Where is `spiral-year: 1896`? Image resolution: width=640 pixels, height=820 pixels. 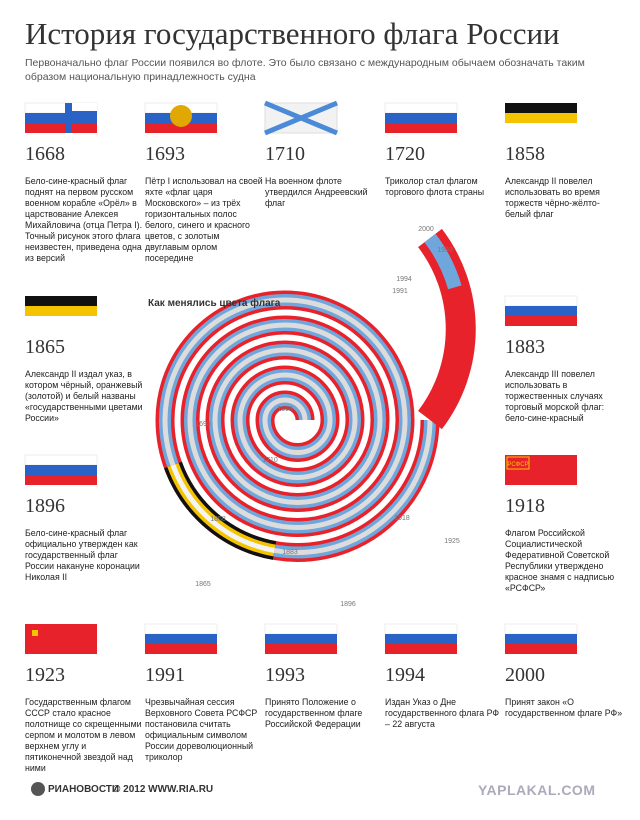
spiral-year: 1896 is located at coordinates (348, 604).